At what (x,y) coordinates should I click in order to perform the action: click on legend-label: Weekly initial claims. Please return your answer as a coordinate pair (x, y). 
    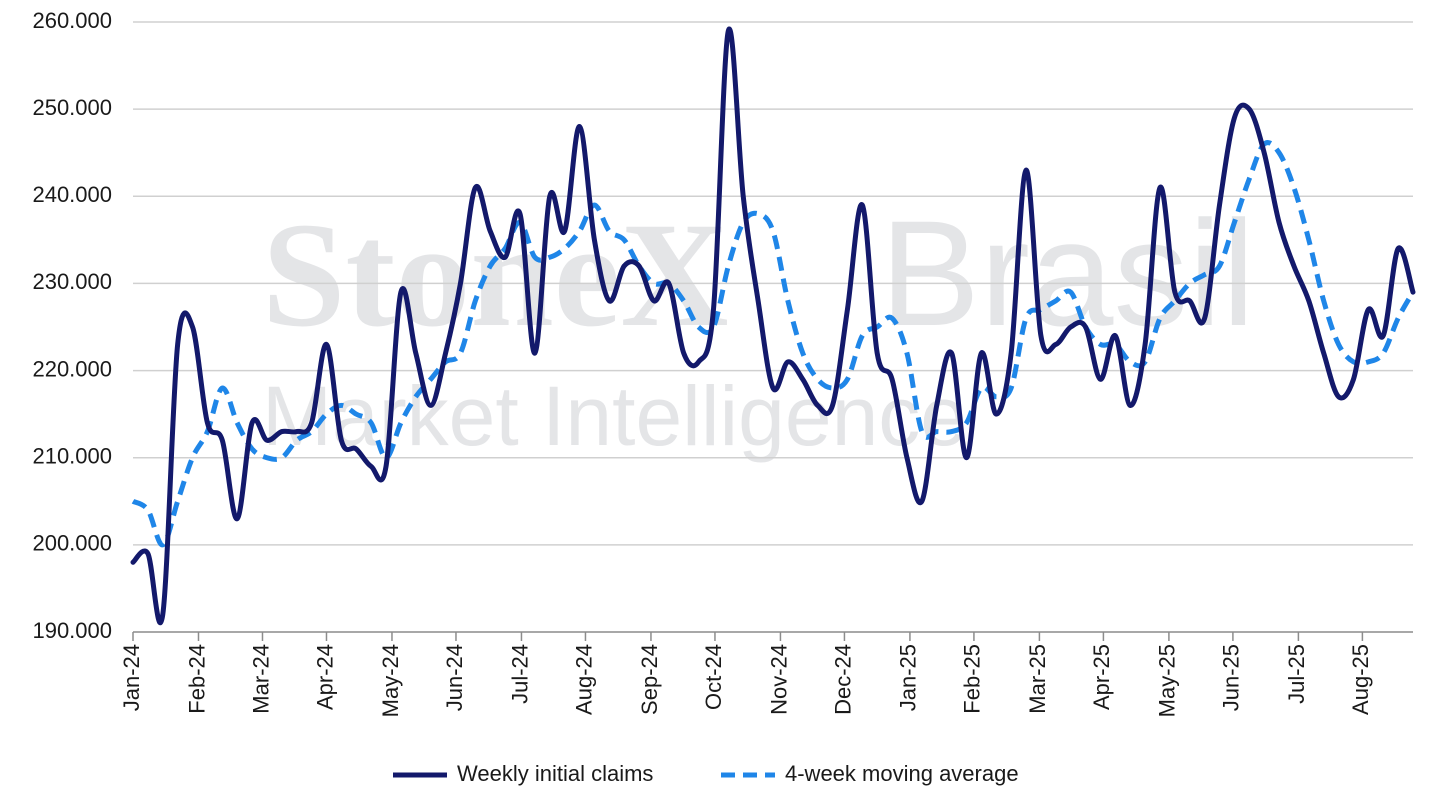
    Looking at the image, I should click on (555, 773).